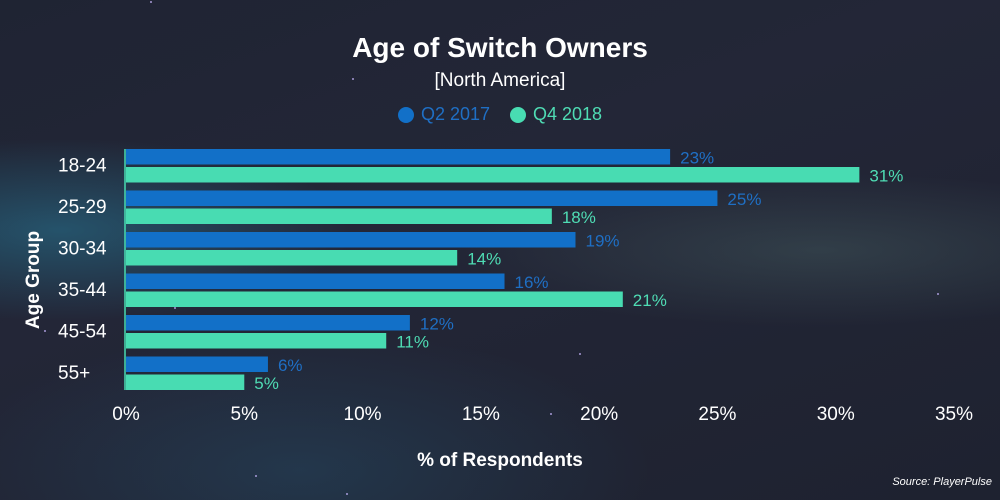 The width and height of the screenshot is (1000, 500). What do you see at coordinates (290, 365) in the screenshot?
I see `bar-value-label: 6%` at bounding box center [290, 365].